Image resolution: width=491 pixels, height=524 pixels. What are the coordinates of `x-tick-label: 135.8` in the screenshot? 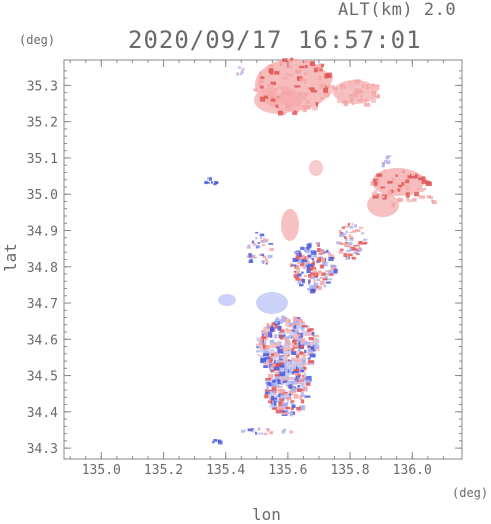 It's located at (349, 470).